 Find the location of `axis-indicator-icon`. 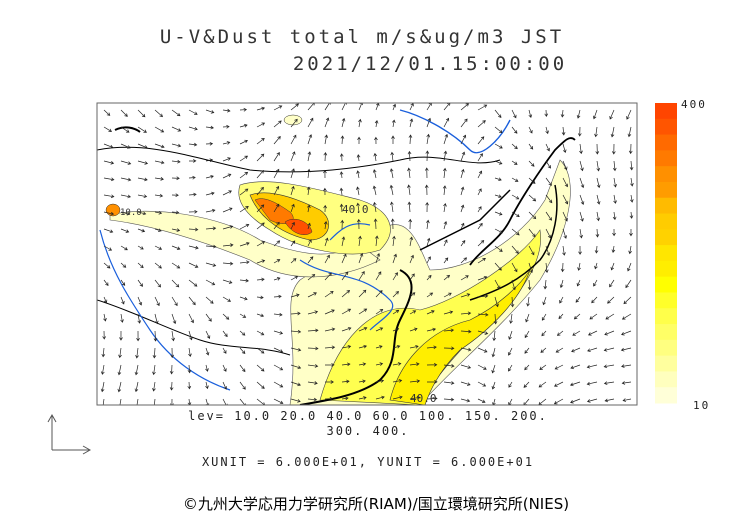

axis-indicator-icon is located at coordinates (69, 434).